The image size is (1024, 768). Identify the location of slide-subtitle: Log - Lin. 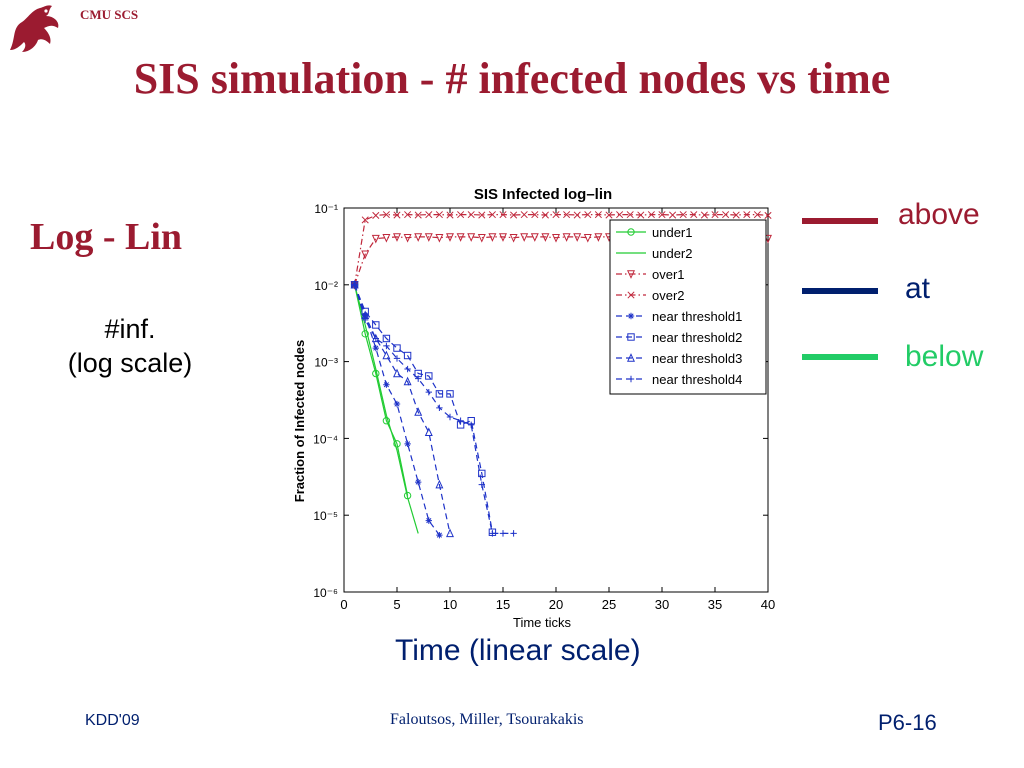
(106, 237).